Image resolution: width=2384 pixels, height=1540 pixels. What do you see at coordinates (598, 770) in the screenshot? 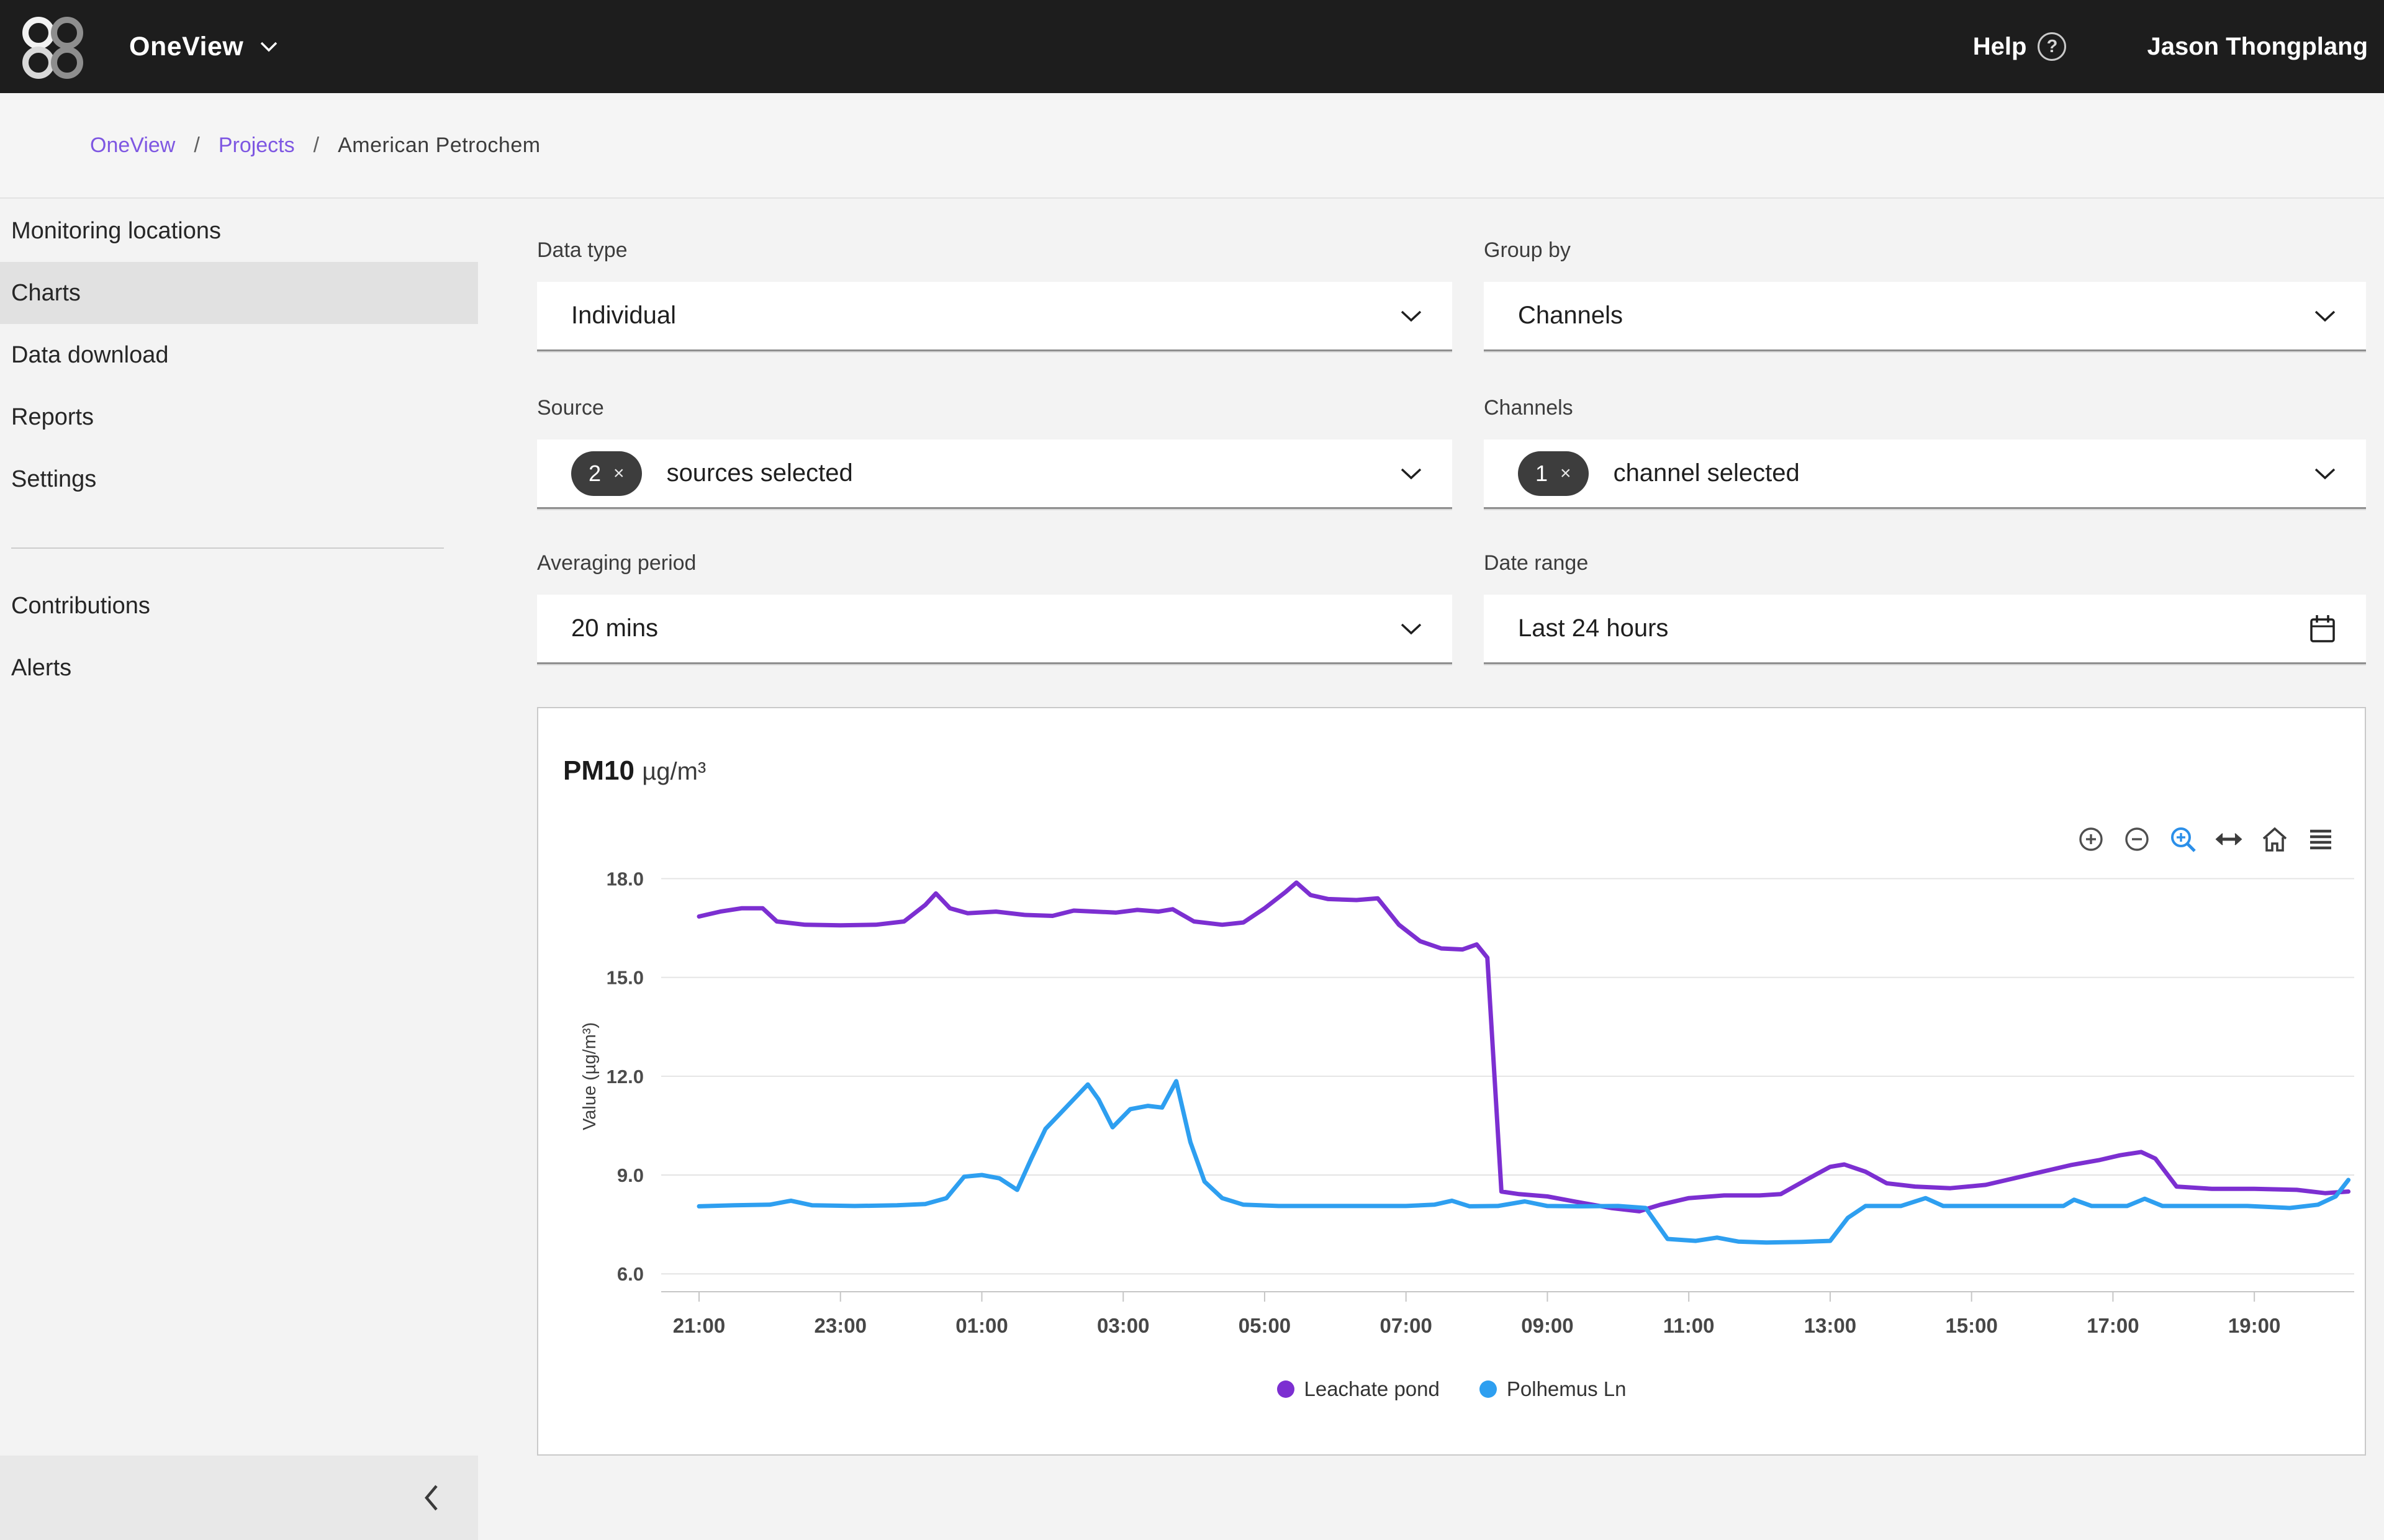
I see `chart-title-pollutant: PM10` at bounding box center [598, 770].